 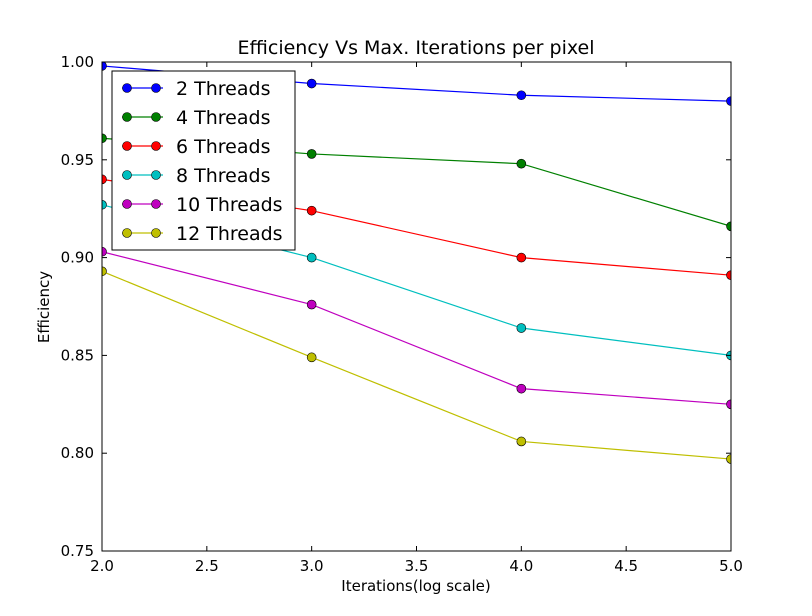 What do you see at coordinates (312, 566) in the screenshot?
I see `x-tick-label: 3.0` at bounding box center [312, 566].